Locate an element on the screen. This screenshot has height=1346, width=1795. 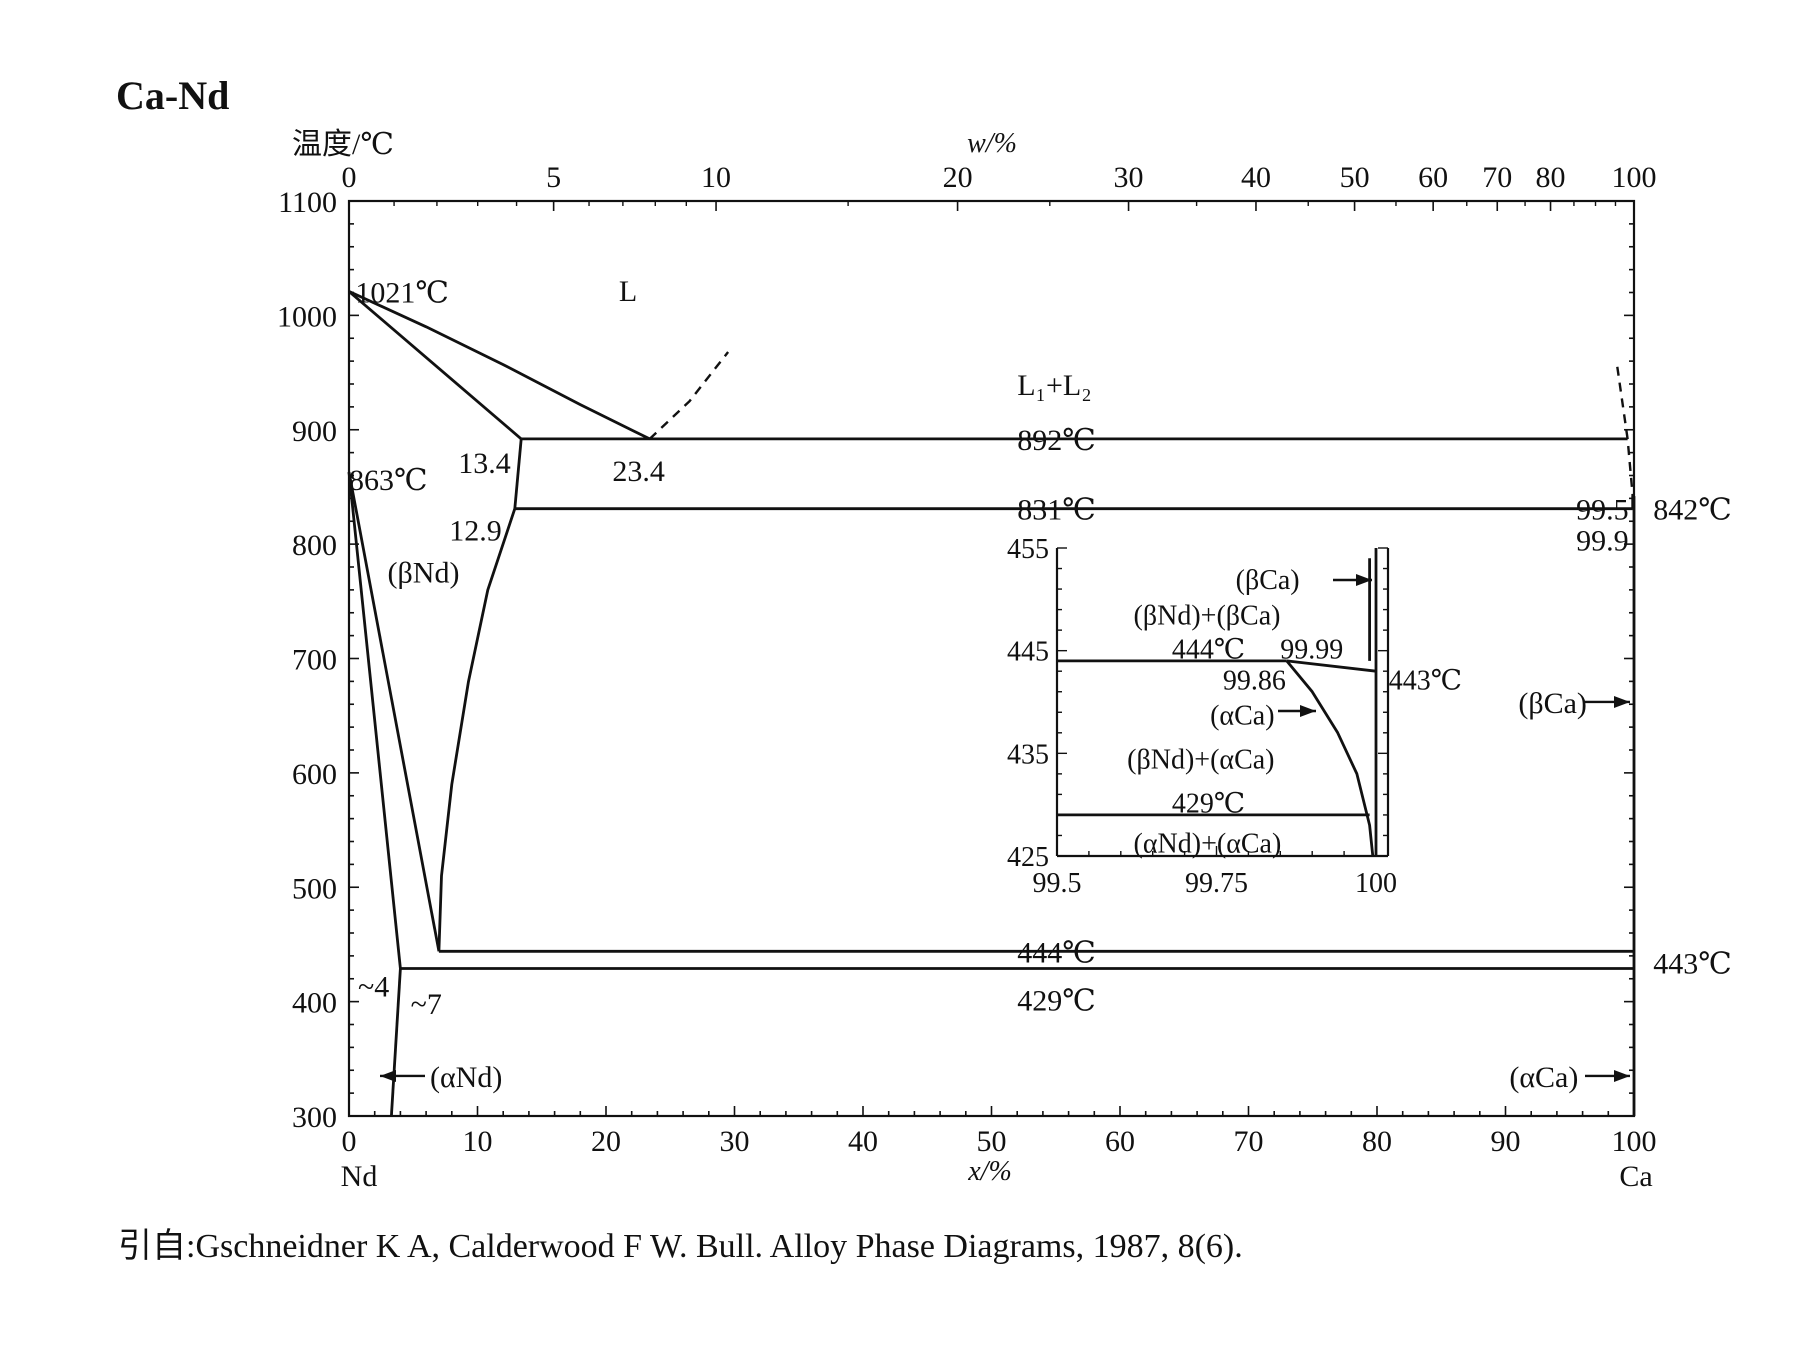
y-tick-label: 500 is located at coordinates (314, 888).